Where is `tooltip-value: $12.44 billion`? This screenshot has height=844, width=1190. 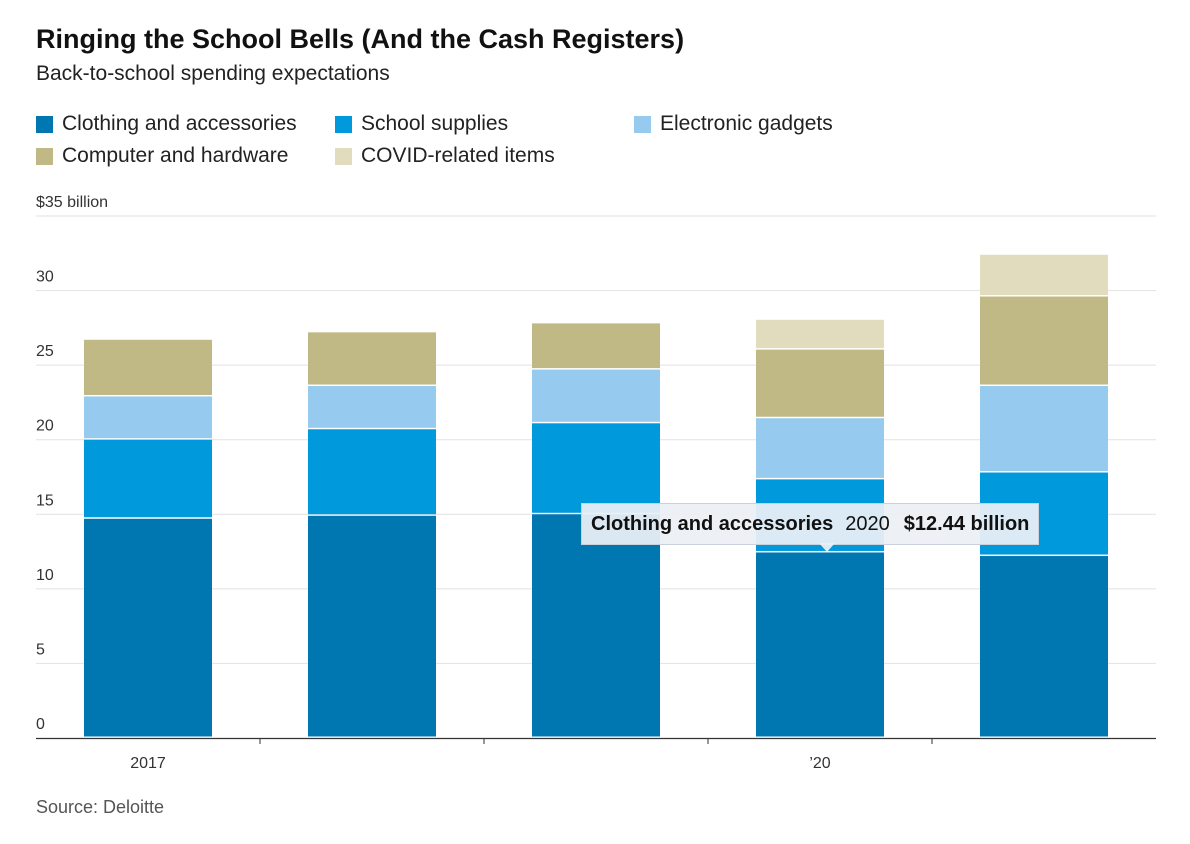
tooltip-value: $12.44 billion is located at coordinates (966, 523).